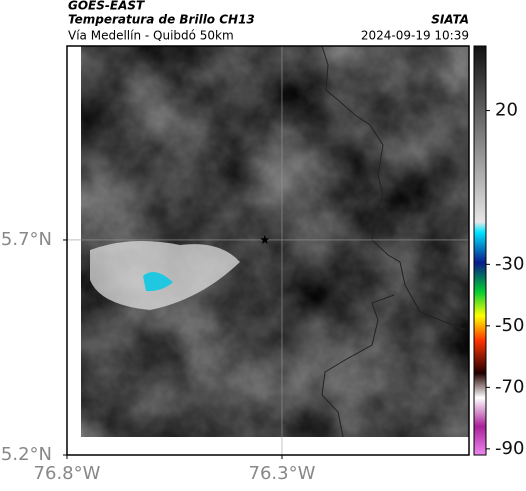 This screenshot has width=526, height=491. What do you see at coordinates (158, 282) in the screenshot?
I see `cold-cloud-top` at bounding box center [158, 282].